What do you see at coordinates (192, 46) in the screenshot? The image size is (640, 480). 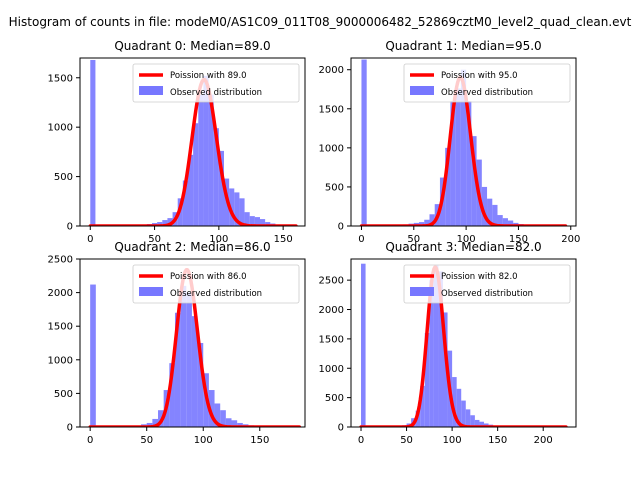 I see `subplot-title: Quadrant 0: Median=89.0` at bounding box center [192, 46].